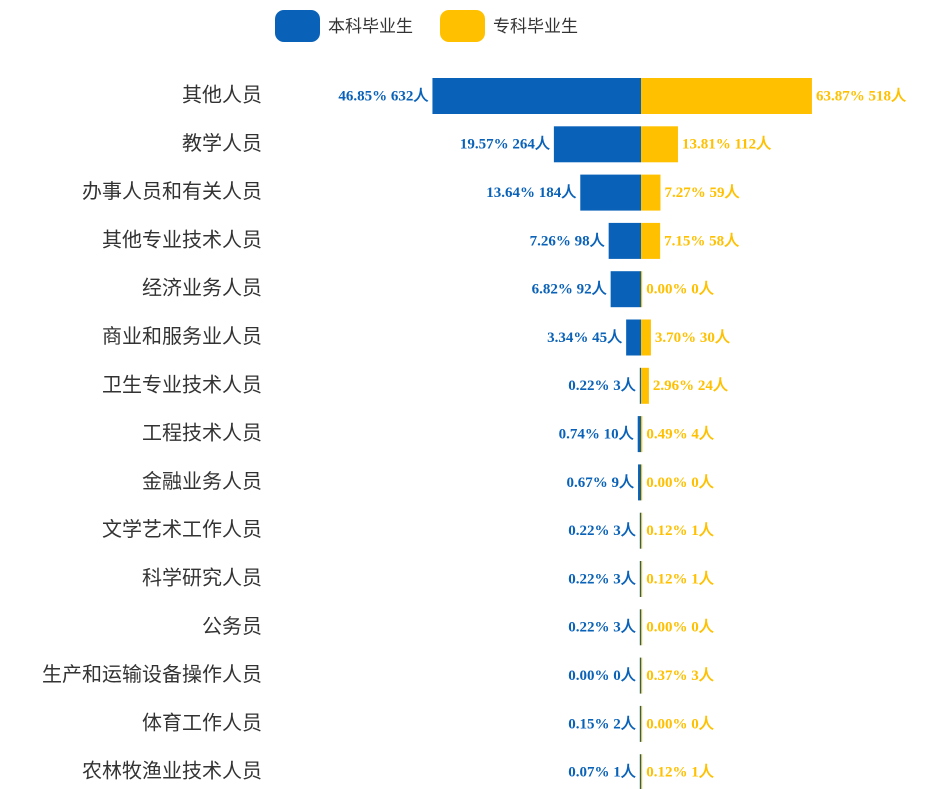 This screenshot has height=789, width=931. Describe the element at coordinates (597, 434) in the screenshot. I see `data-label: 0.74% 10人` at that location.